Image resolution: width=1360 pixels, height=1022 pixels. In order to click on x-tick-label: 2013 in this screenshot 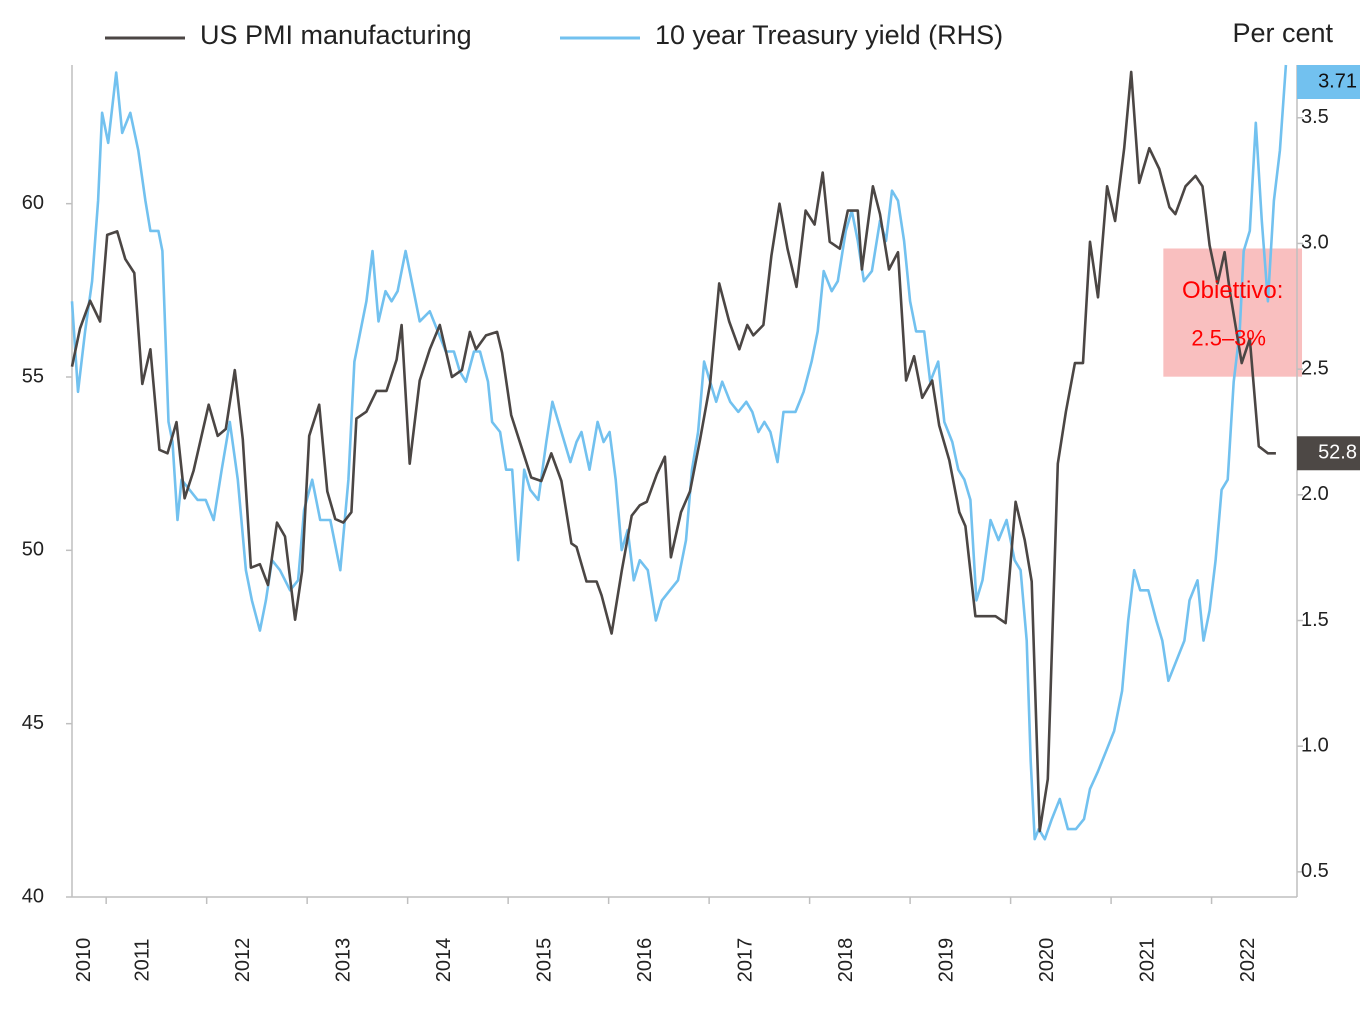, I will do `click(343, 960)`.